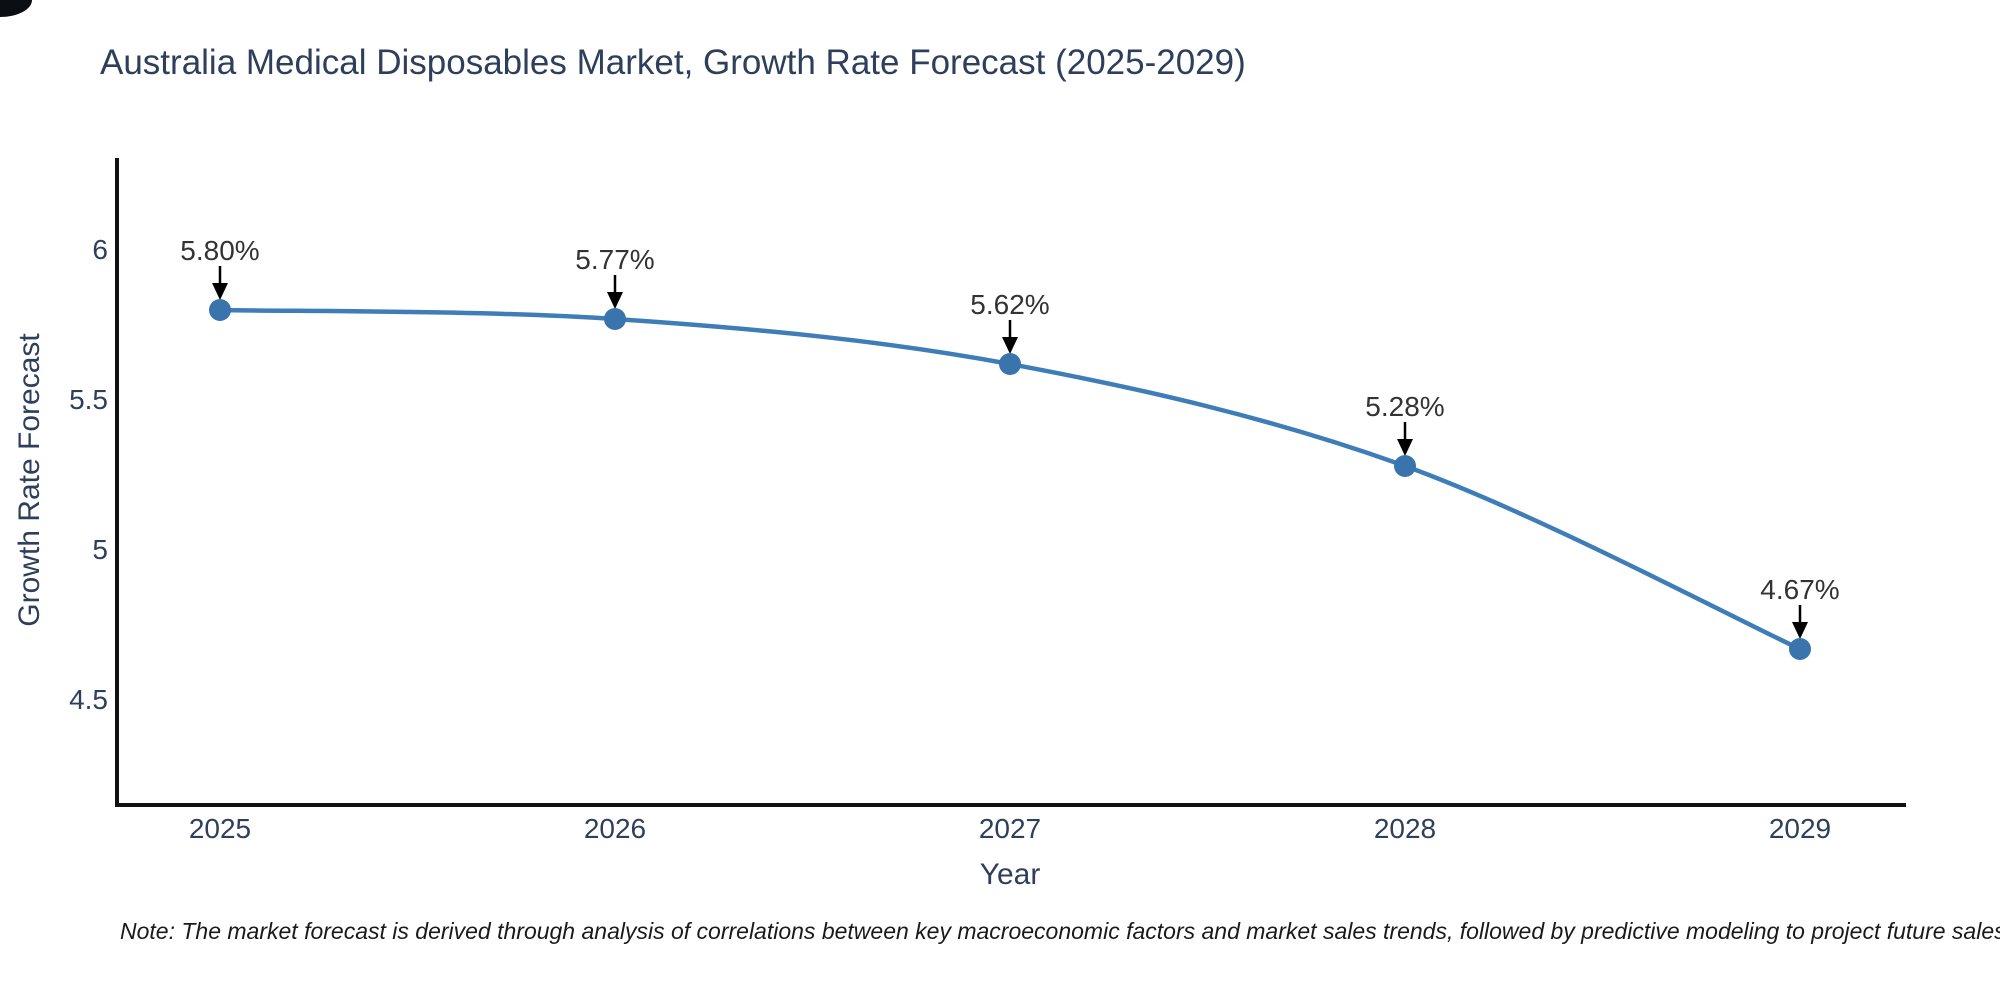 This screenshot has height=1000, width=2000. I want to click on y-tick-label: 4.5, so click(88, 699).